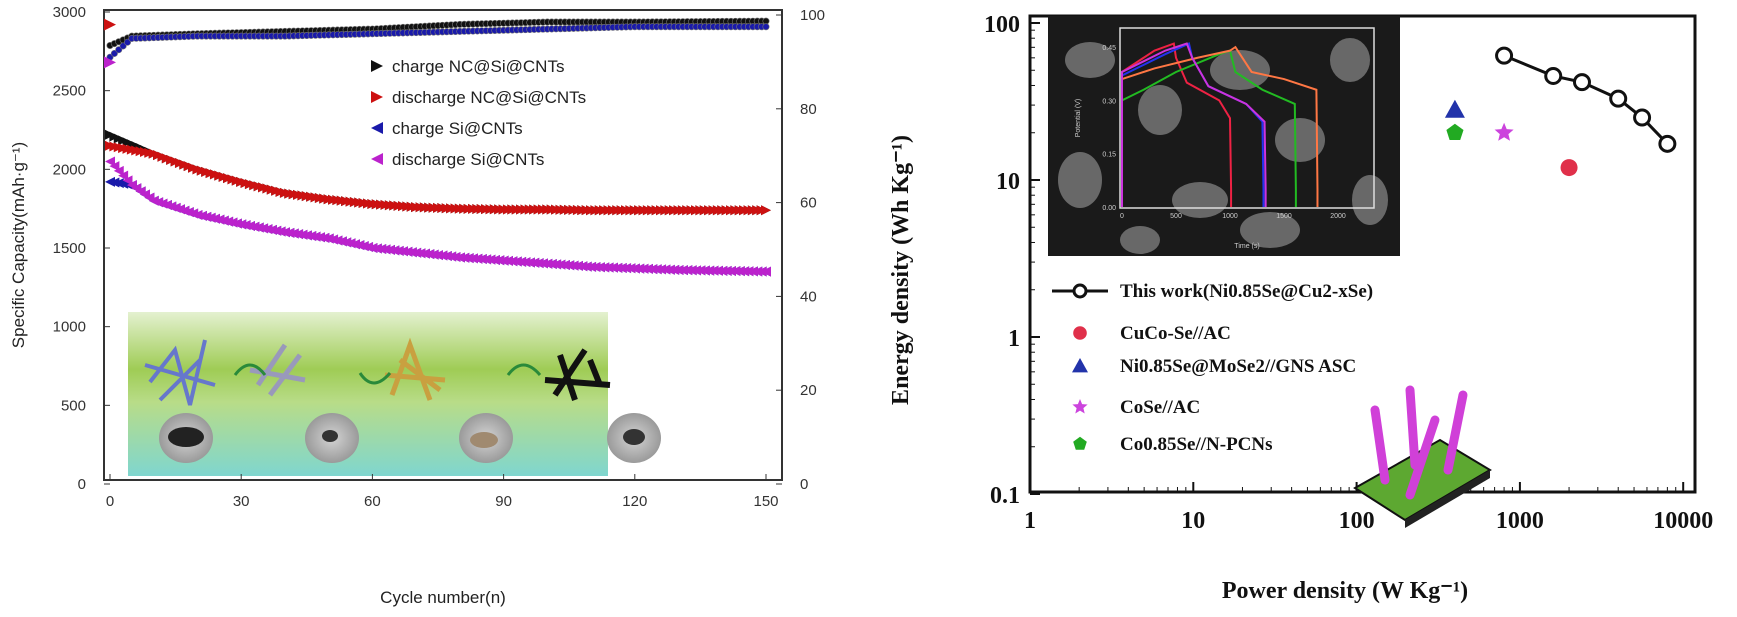 The width and height of the screenshot is (1737, 617). I want to click on inset-y-tick-label: 0.00, so click(1109, 208).